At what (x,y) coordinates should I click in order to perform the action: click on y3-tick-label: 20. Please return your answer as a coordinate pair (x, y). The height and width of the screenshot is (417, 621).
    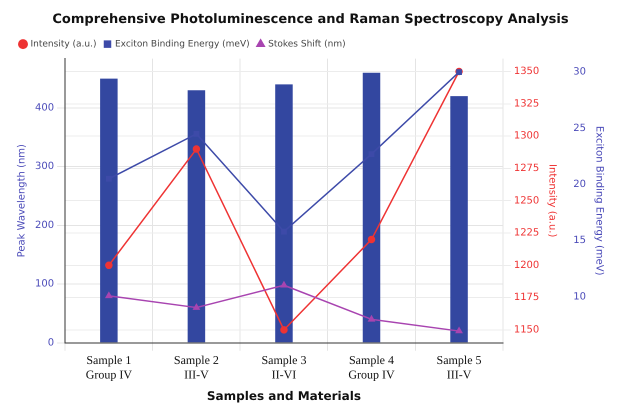
    Looking at the image, I should click on (579, 184).